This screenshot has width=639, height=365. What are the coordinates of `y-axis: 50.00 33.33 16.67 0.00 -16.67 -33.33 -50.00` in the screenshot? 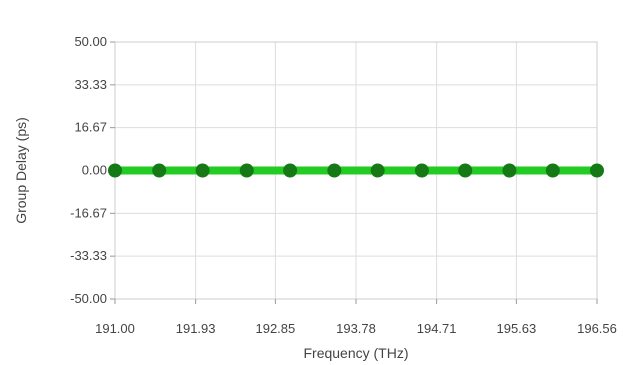 It's located at (92, 170).